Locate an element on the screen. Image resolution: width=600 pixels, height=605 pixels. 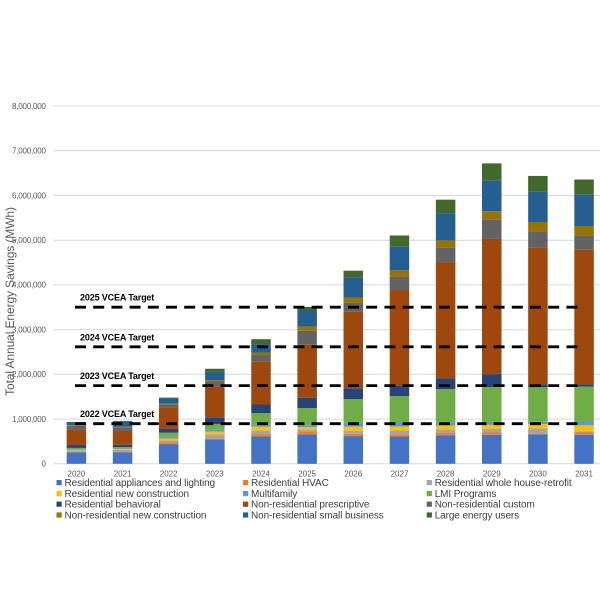
svg-text: 0 is located at coordinates (44, 464).